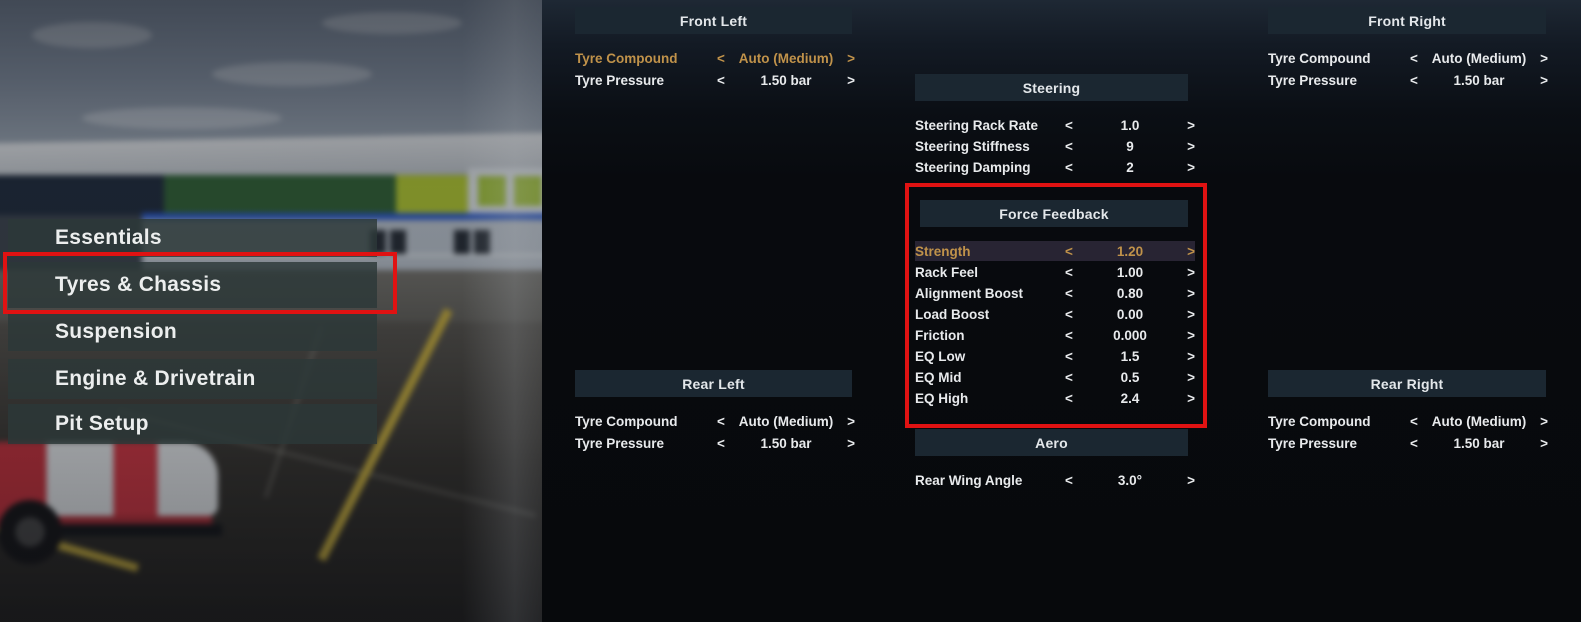  Describe the element at coordinates (138, 284) in the screenshot. I see `menu-item-label: Tyres & Chassis` at that location.